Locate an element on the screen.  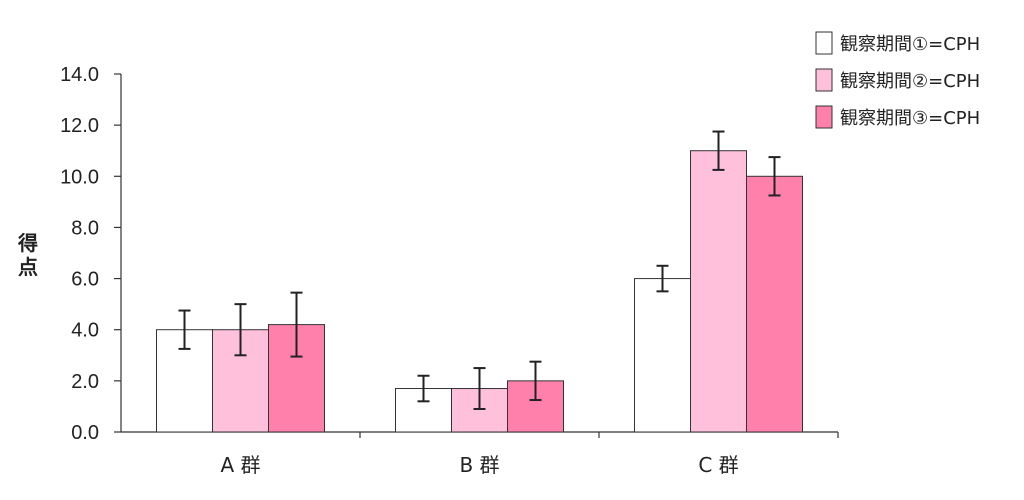
legend-label: 観察期間①=CPH is located at coordinates (910, 44).